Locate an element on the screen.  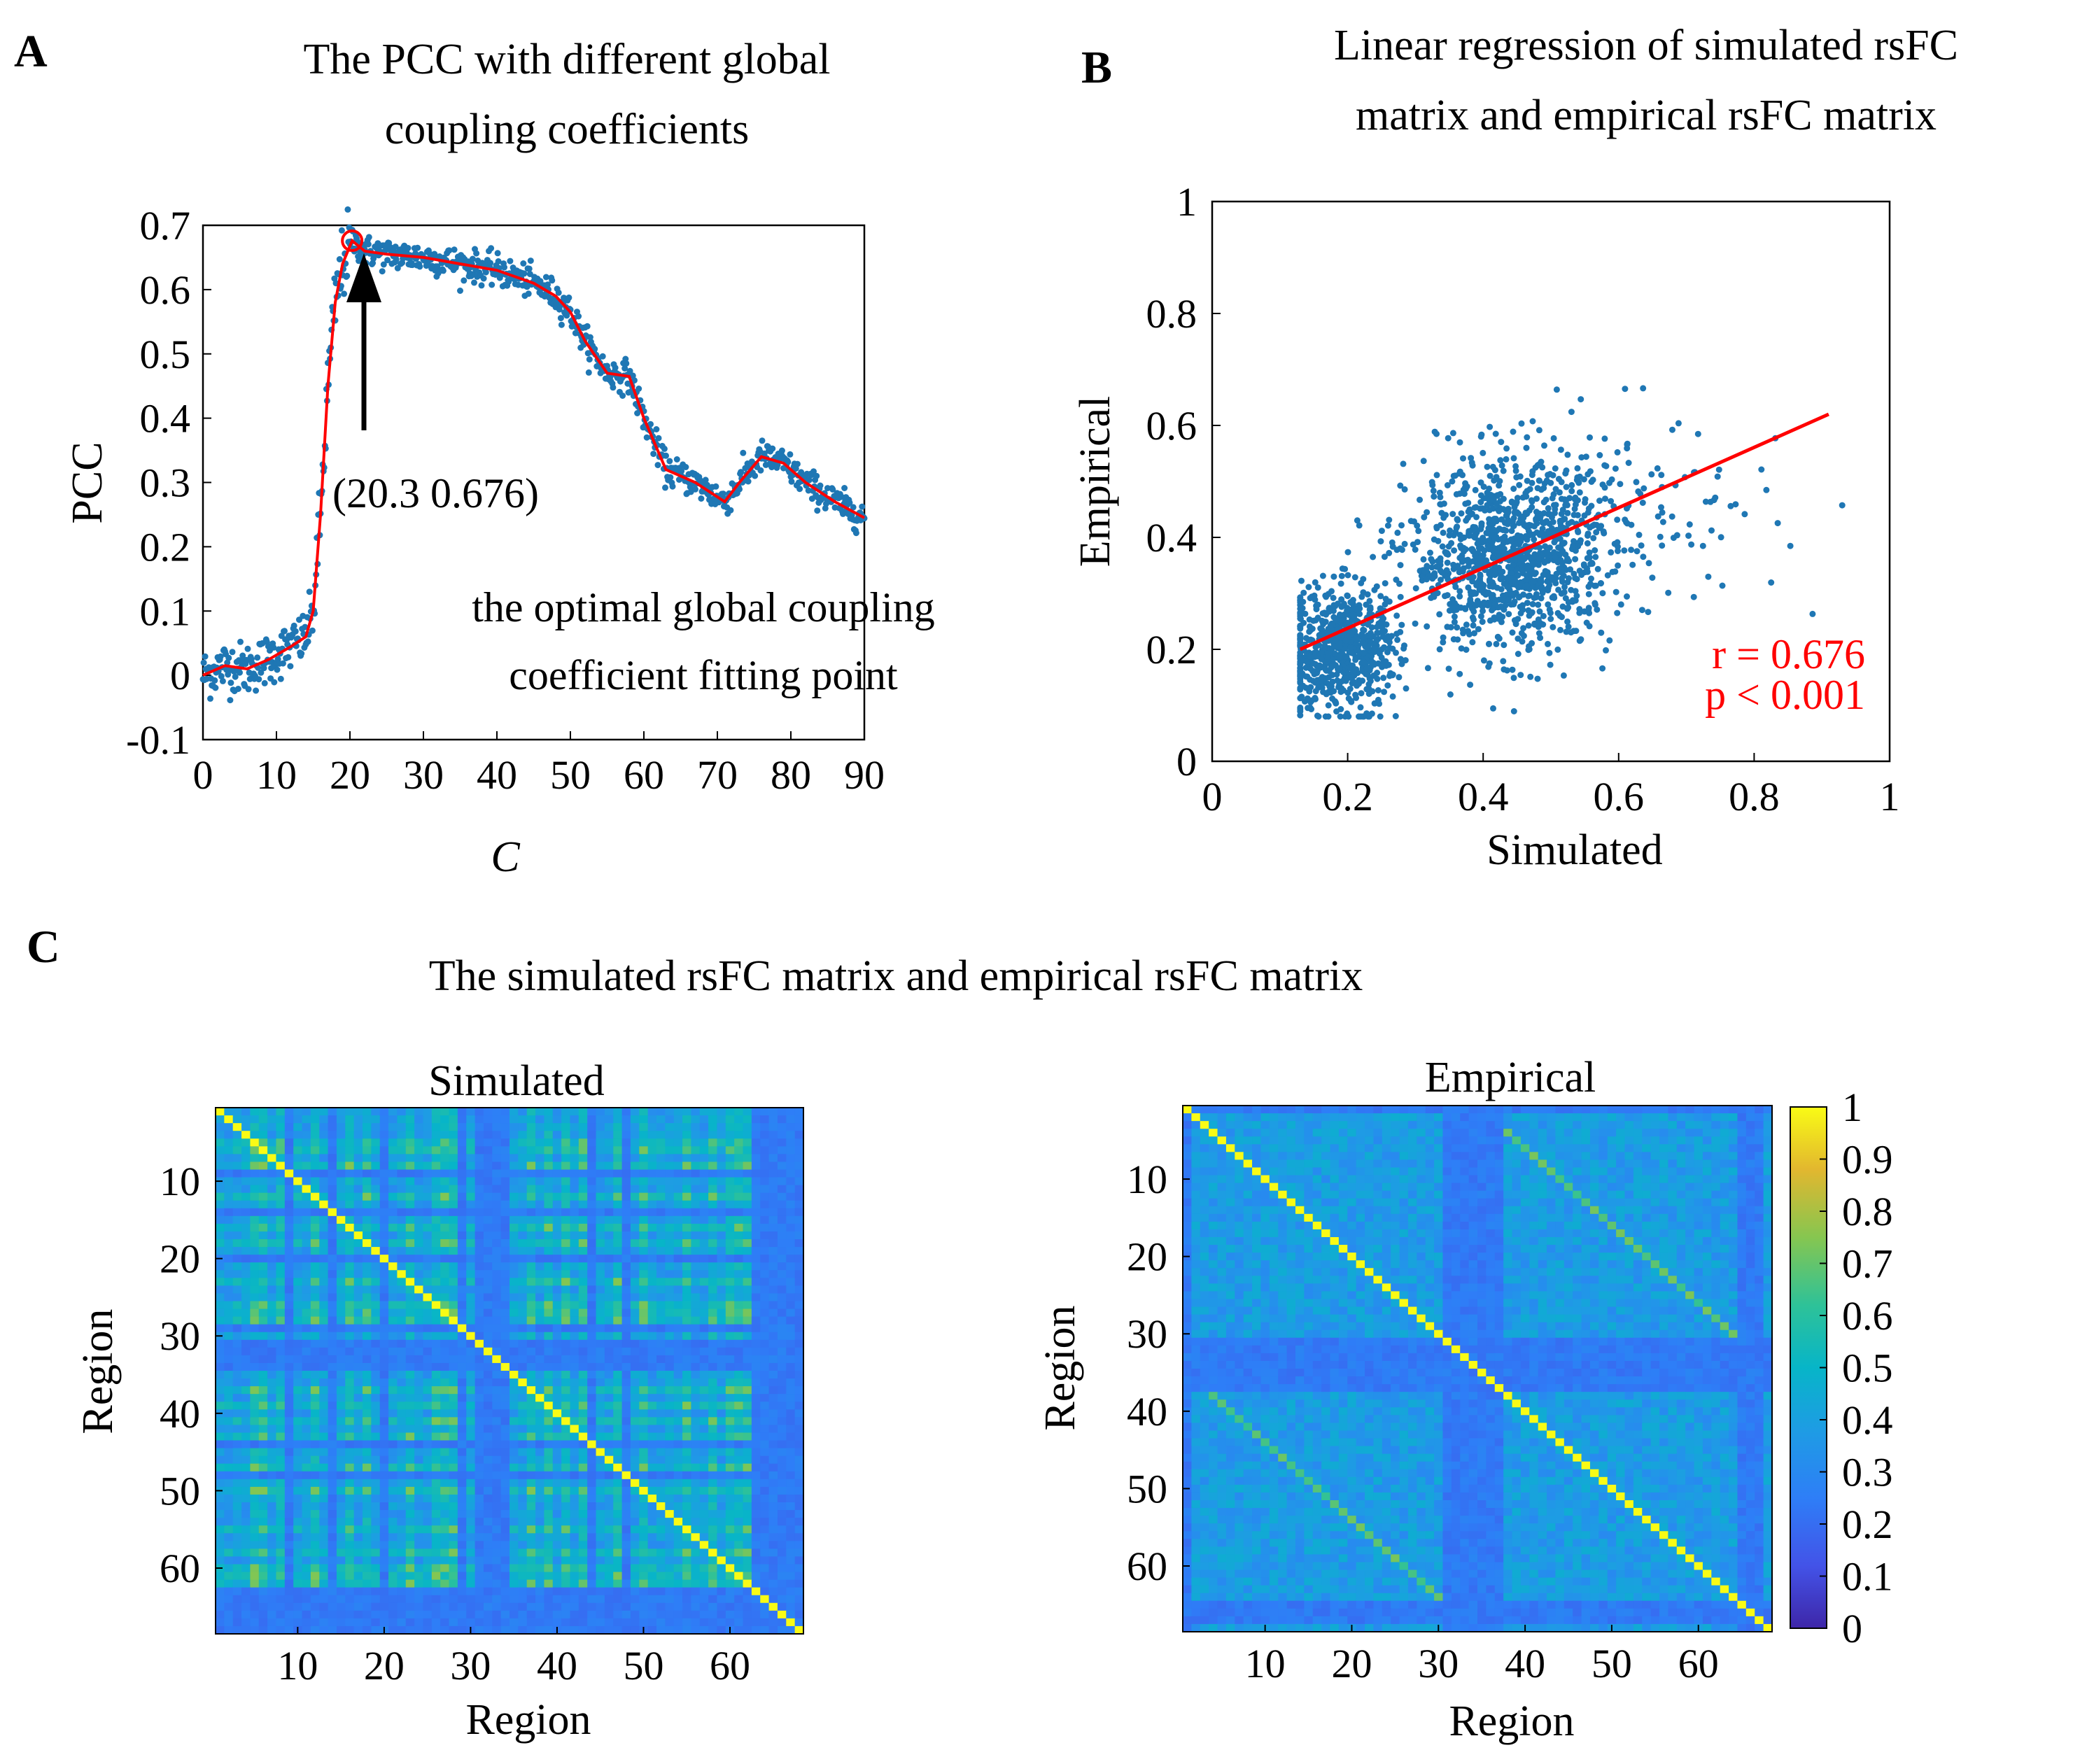
panel-a-ytick-label: 0.5 is located at coordinates (165, 354).